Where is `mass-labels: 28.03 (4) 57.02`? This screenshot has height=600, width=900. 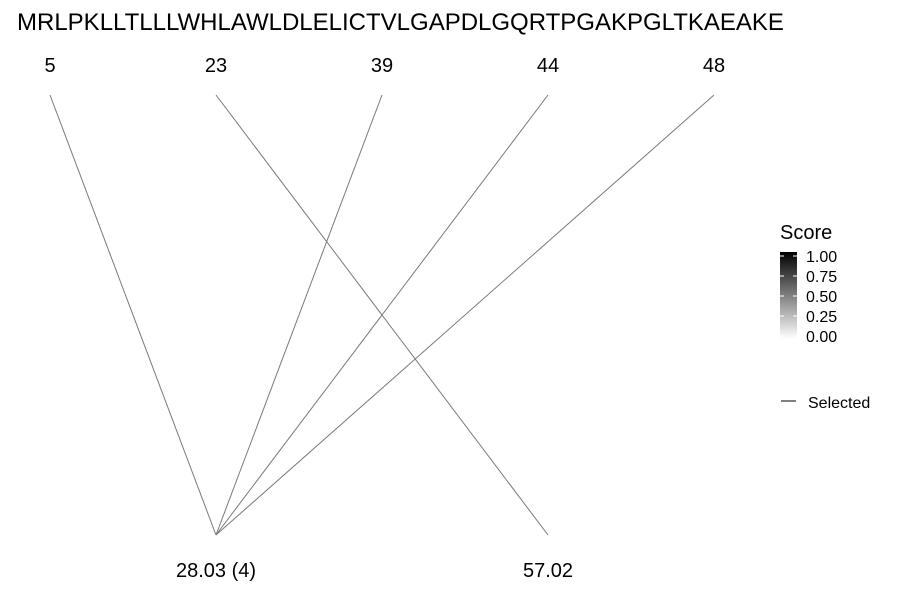 mass-labels: 28.03 (4) 57.02 is located at coordinates (374, 571).